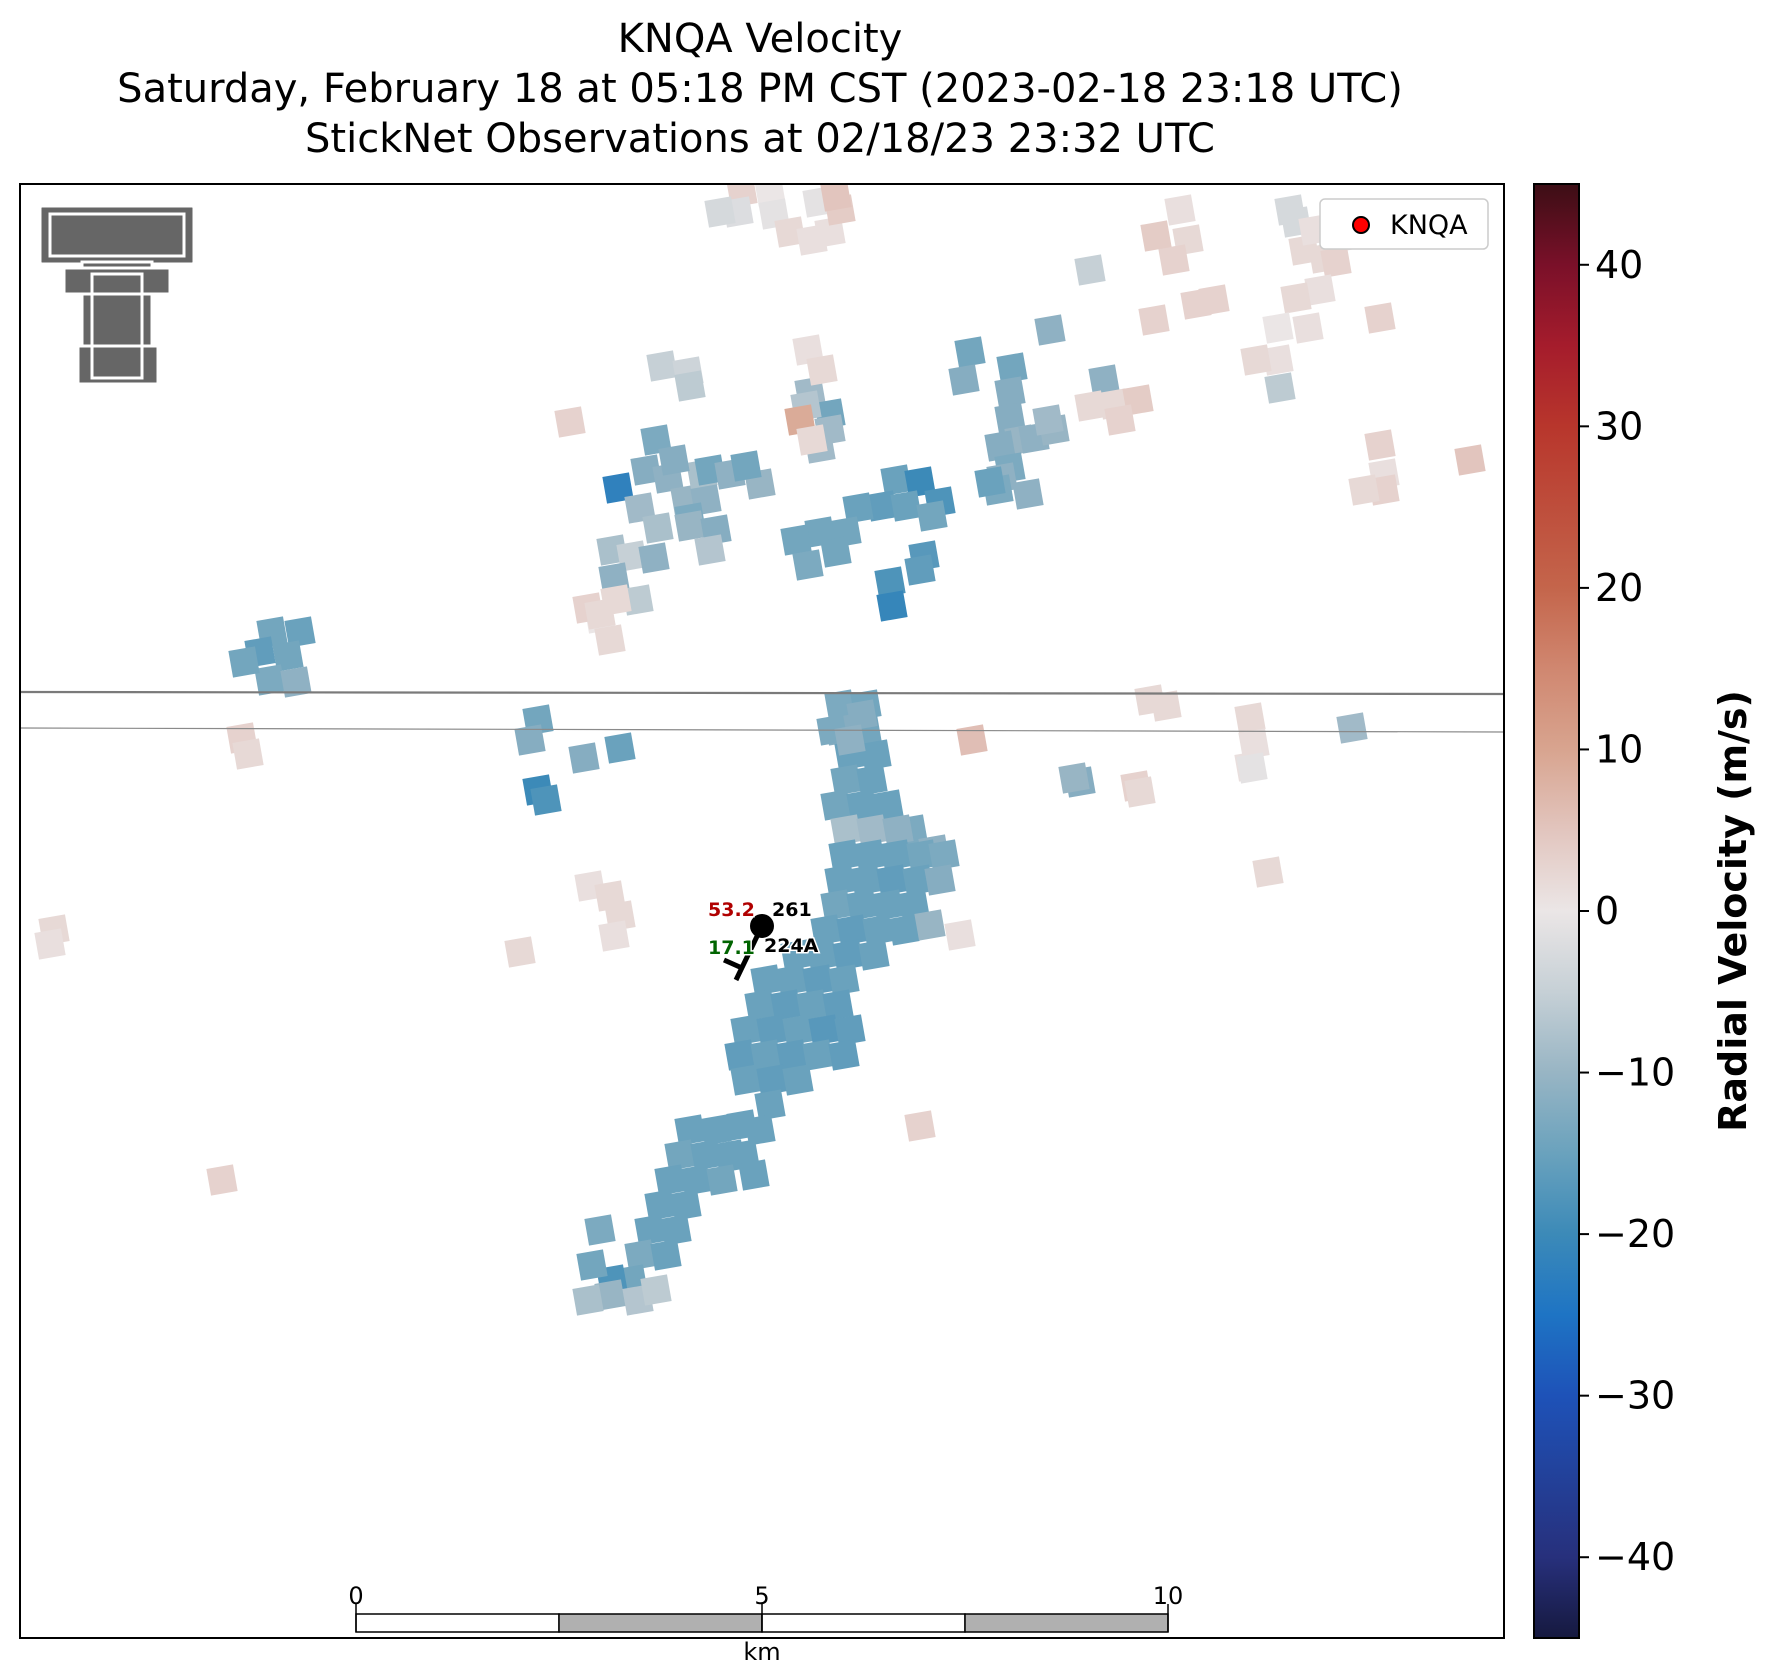  What do you see at coordinates (1733, 911) in the screenshot?
I see `colorbar-label: Radial Velocity (m/s)` at bounding box center [1733, 911].